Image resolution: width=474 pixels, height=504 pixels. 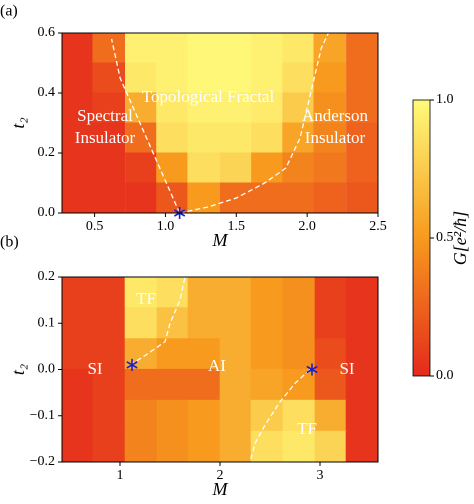 I want to click on y-tick-label: 0.1, so click(x=47, y=322).